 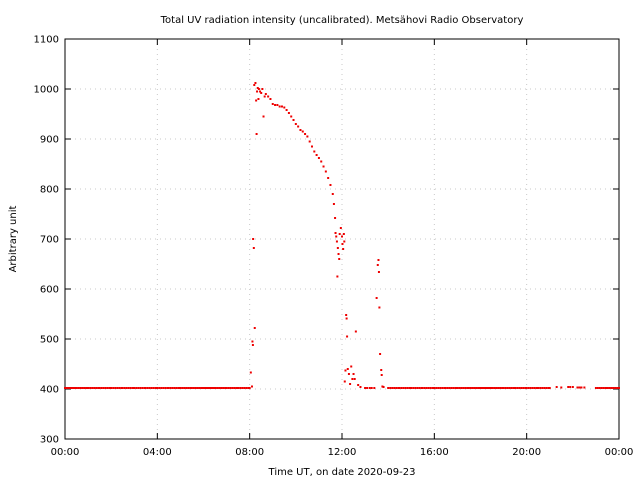 What do you see at coordinates (619, 452) in the screenshot?
I see `x-tick-label: 00:00` at bounding box center [619, 452].